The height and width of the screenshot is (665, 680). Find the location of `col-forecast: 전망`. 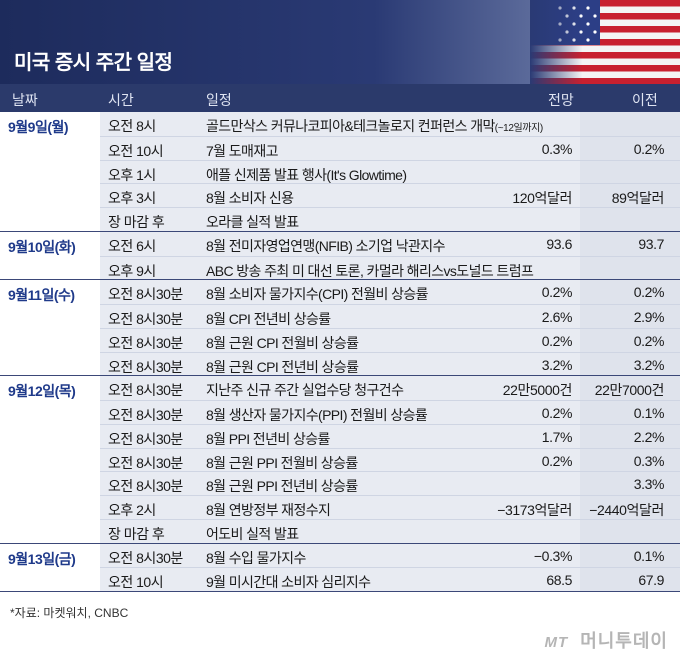

col-forecast: 전망 is located at coordinates (561, 100).